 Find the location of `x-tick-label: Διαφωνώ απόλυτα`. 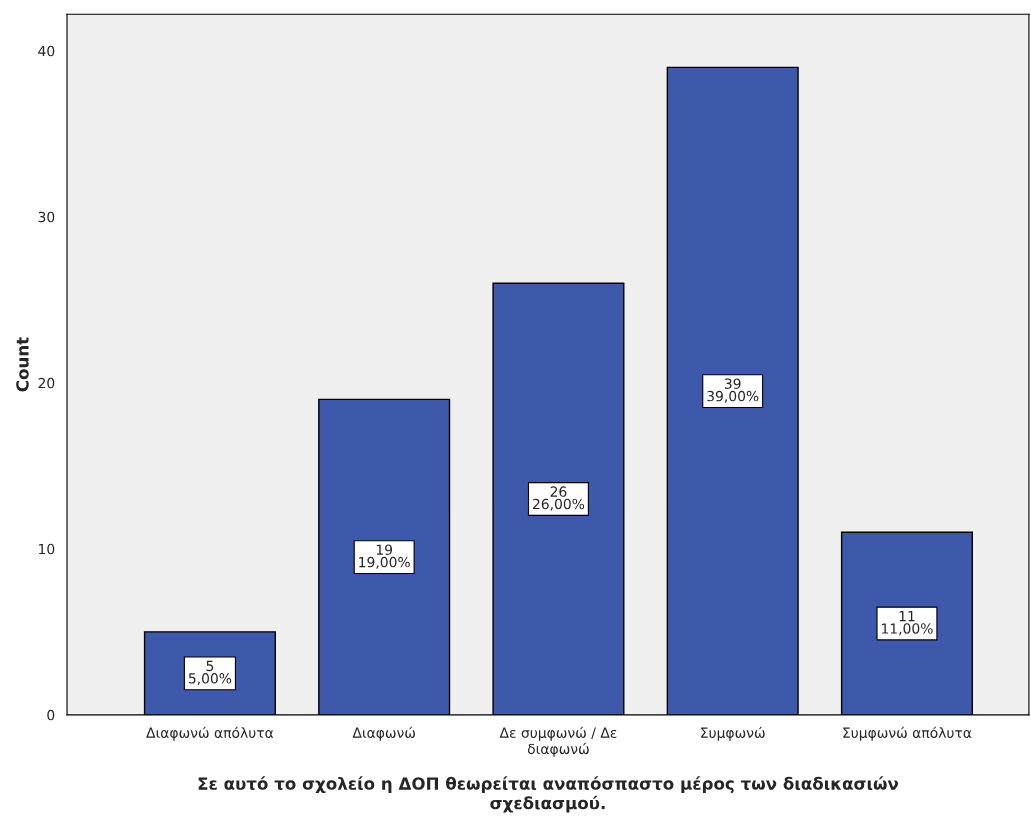

x-tick-label: Διαφωνώ απόλυτα is located at coordinates (210, 733).